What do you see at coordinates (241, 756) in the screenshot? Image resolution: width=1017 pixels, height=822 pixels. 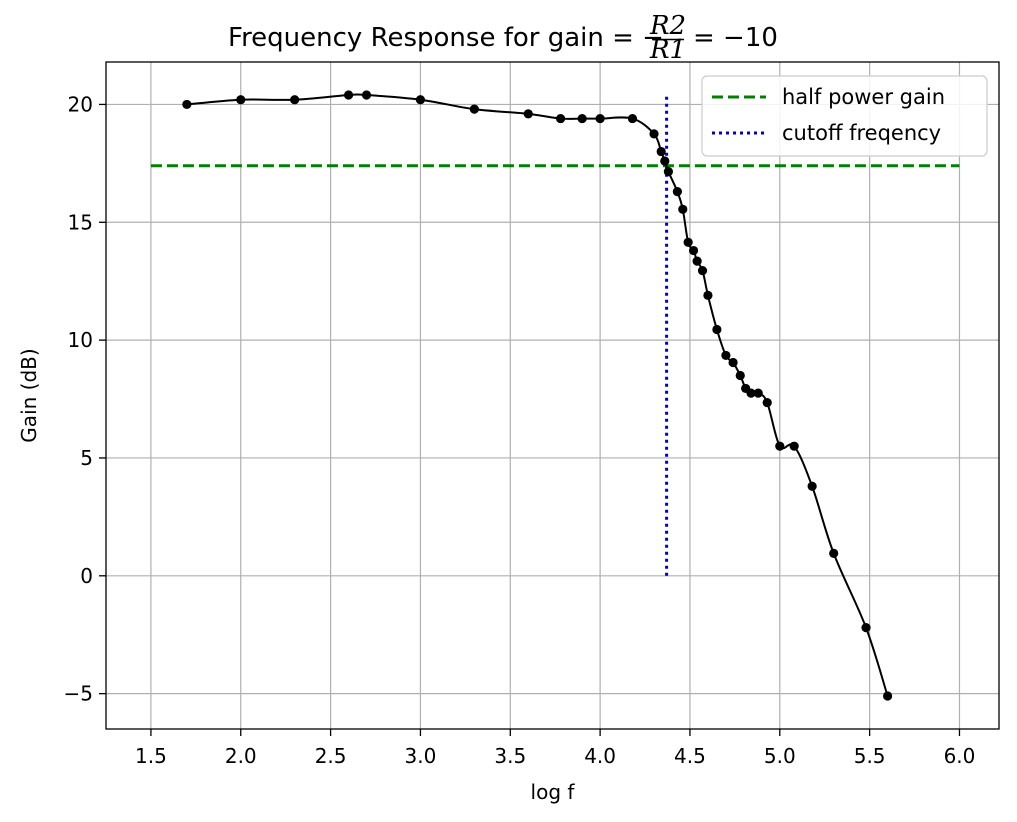 I see `x-tick-label: 2.0` at bounding box center [241, 756].